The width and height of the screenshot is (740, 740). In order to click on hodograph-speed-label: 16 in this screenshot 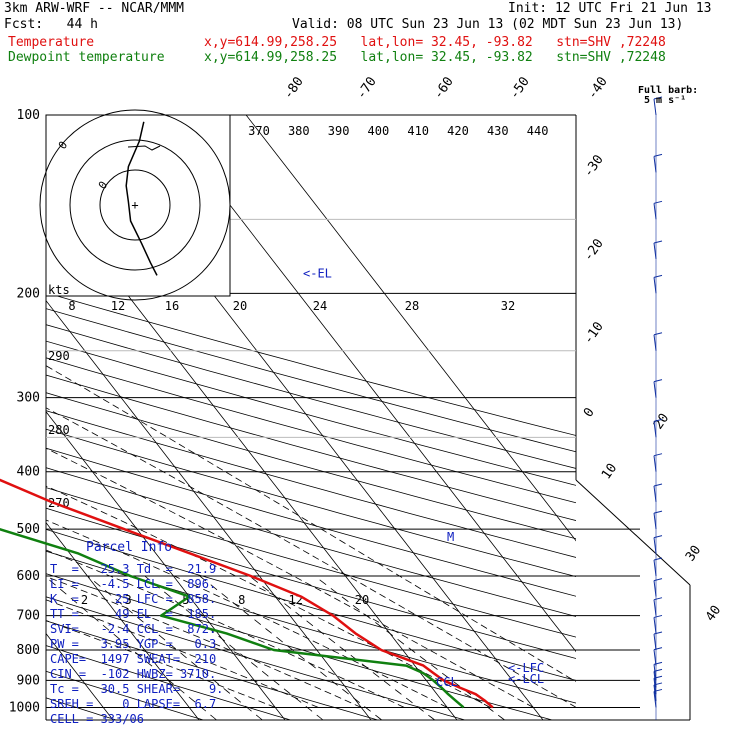, I will do `click(172, 306)`.